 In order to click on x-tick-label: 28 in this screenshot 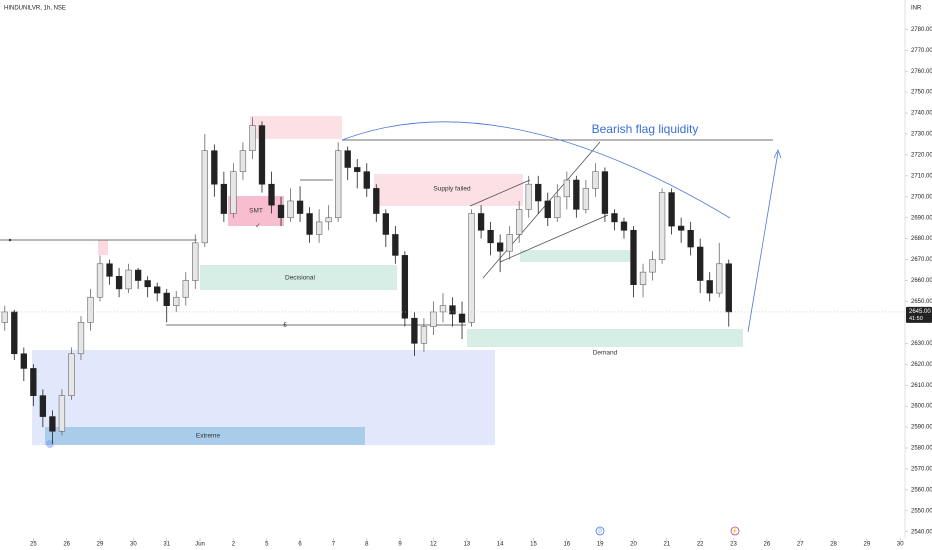, I will do `click(833, 545)`.